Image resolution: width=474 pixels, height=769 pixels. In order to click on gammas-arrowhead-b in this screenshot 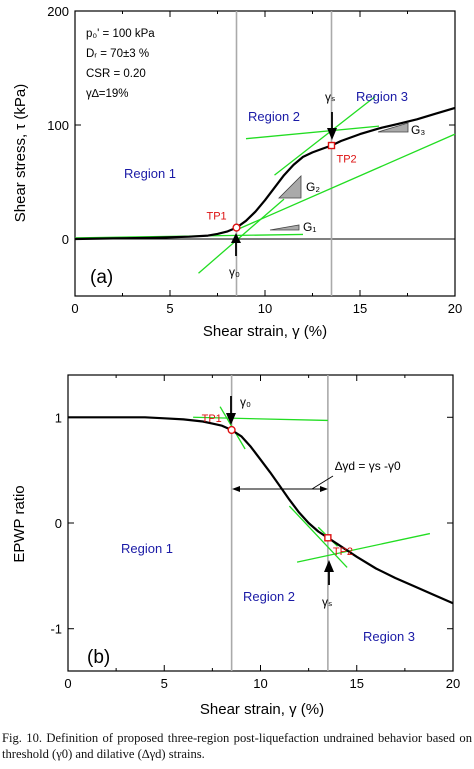, I will do `click(329, 566)`.